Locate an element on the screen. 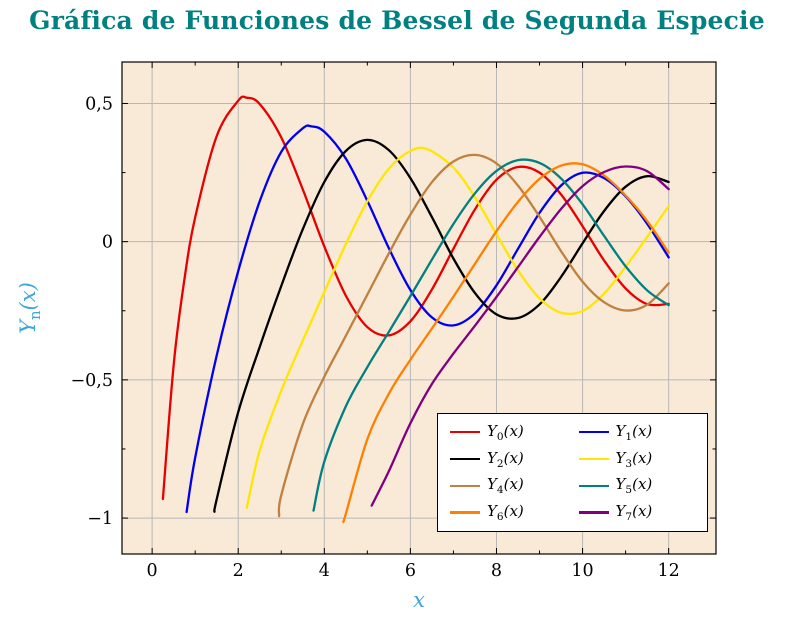 This screenshot has height=628, width=794. legend-item-Y7: Y7(x) is located at coordinates (638, 513).